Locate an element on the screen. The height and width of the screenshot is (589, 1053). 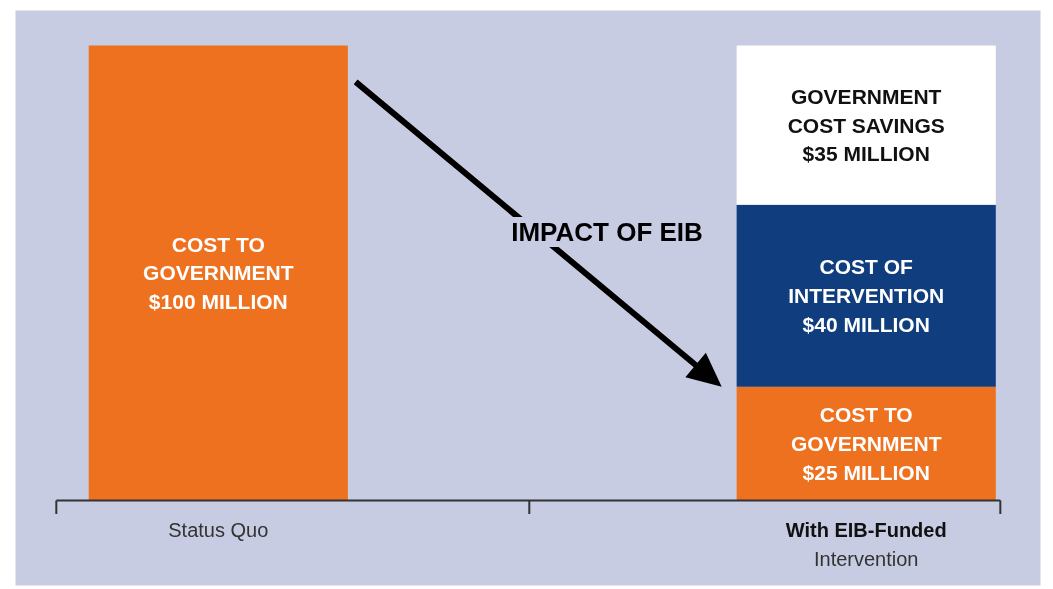
data-label: COST TO GOVERNMENT $100 MILLION is located at coordinates (218, 273).